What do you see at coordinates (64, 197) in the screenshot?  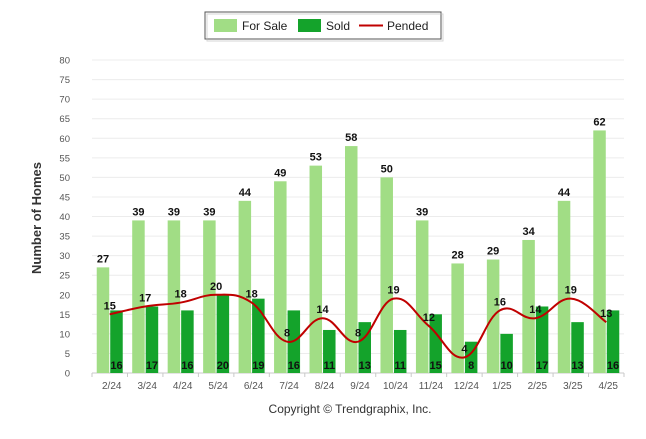 I see `y-tick-label: 45` at bounding box center [64, 197].